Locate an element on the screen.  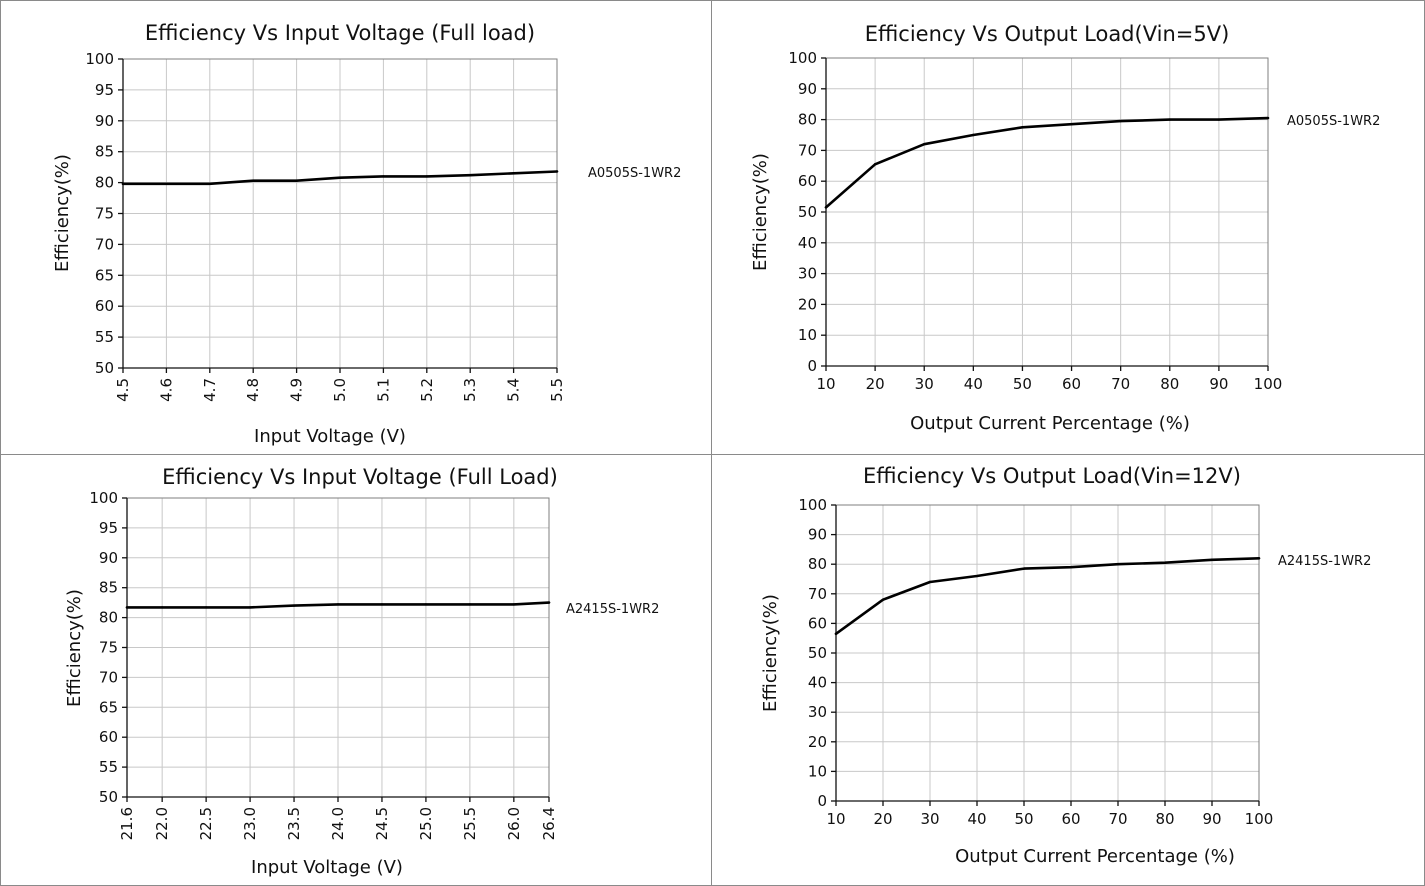
chart-3-y-tick-label: 55 is located at coordinates (108, 767).